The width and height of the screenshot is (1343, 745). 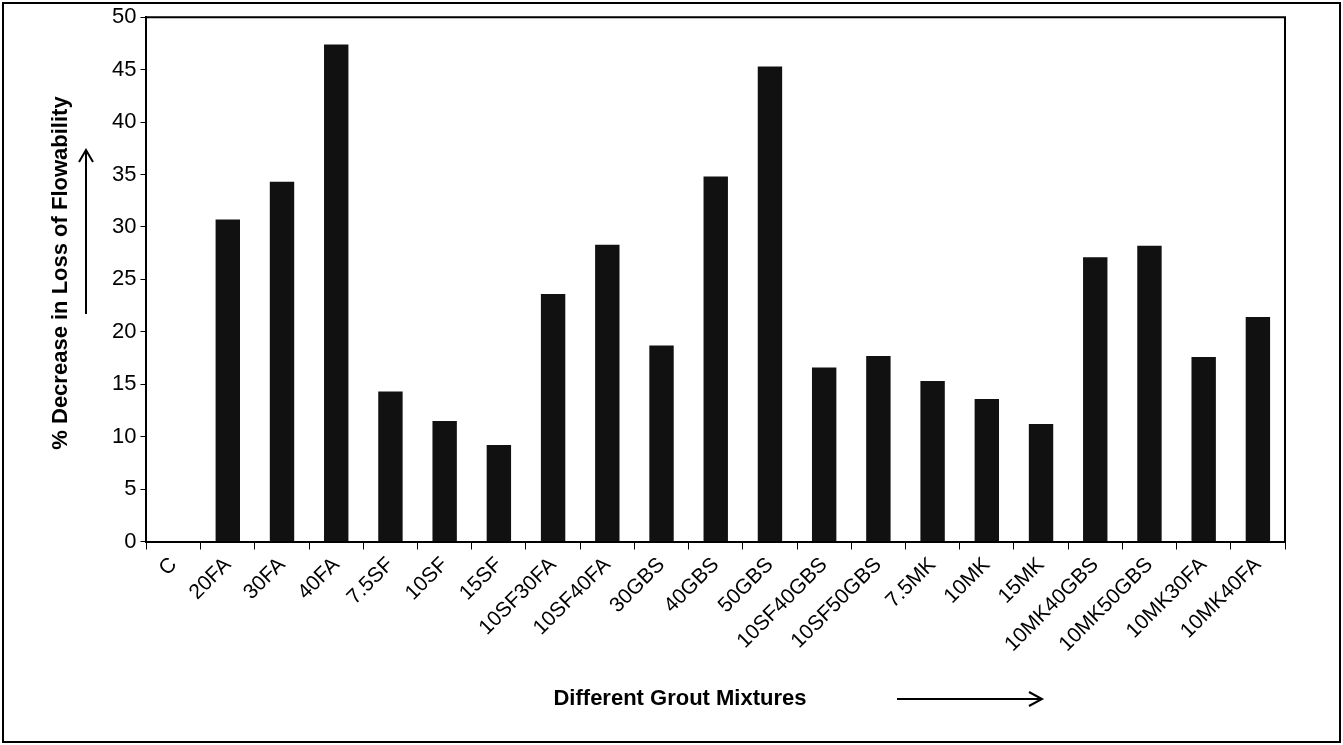 I want to click on y-axis-title: % Decrease in Loss of Flowability, so click(x=60, y=273).